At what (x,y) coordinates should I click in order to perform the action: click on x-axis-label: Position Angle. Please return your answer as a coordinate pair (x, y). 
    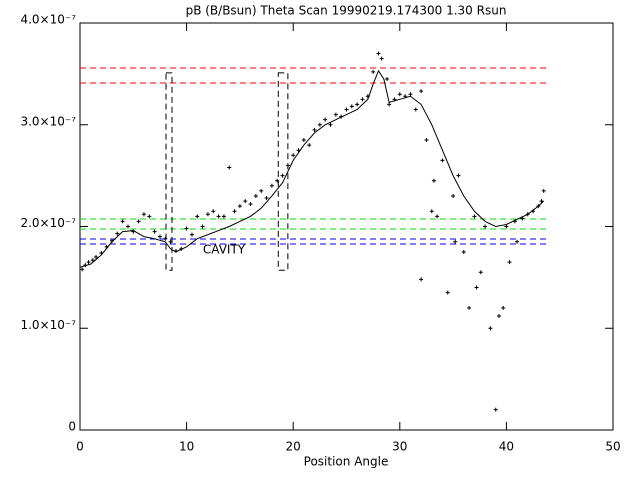
    Looking at the image, I should click on (346, 462).